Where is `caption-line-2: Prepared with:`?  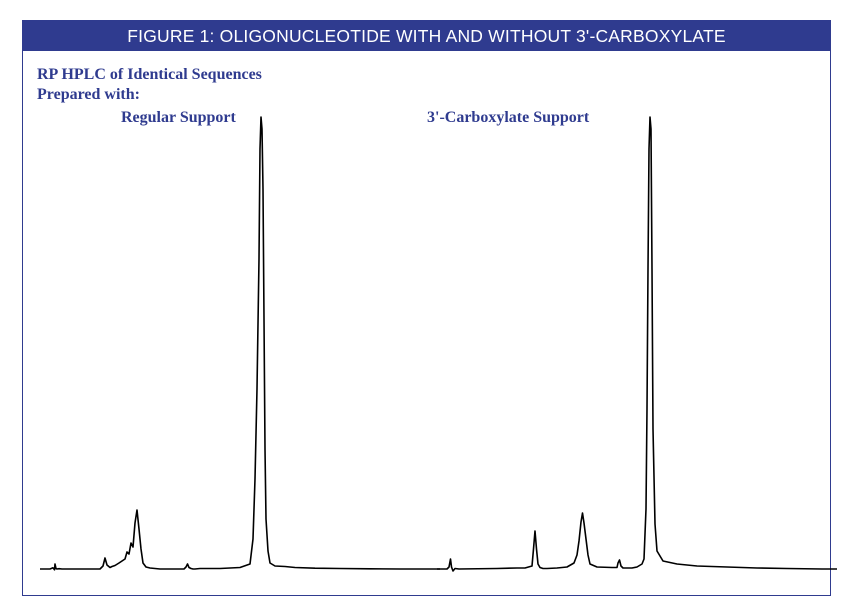 caption-line-2: Prepared with: is located at coordinates (88, 94).